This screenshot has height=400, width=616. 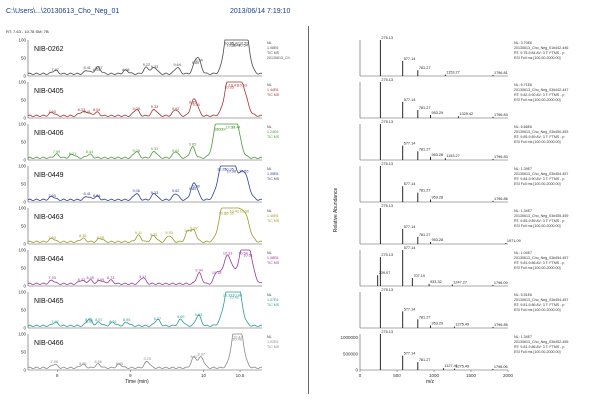 I want to click on sample-name: NIB-0262, so click(x=49, y=49).